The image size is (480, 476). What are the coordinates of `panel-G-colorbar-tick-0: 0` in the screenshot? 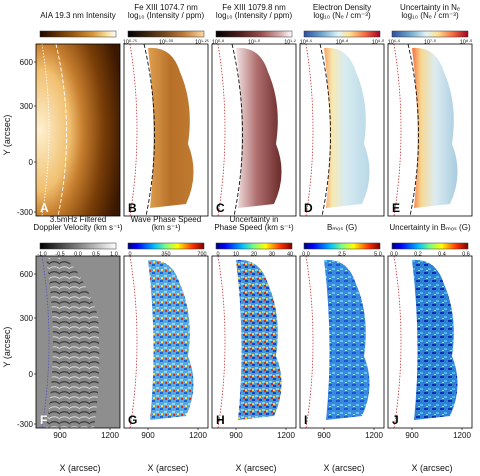 It's located at (129, 255).